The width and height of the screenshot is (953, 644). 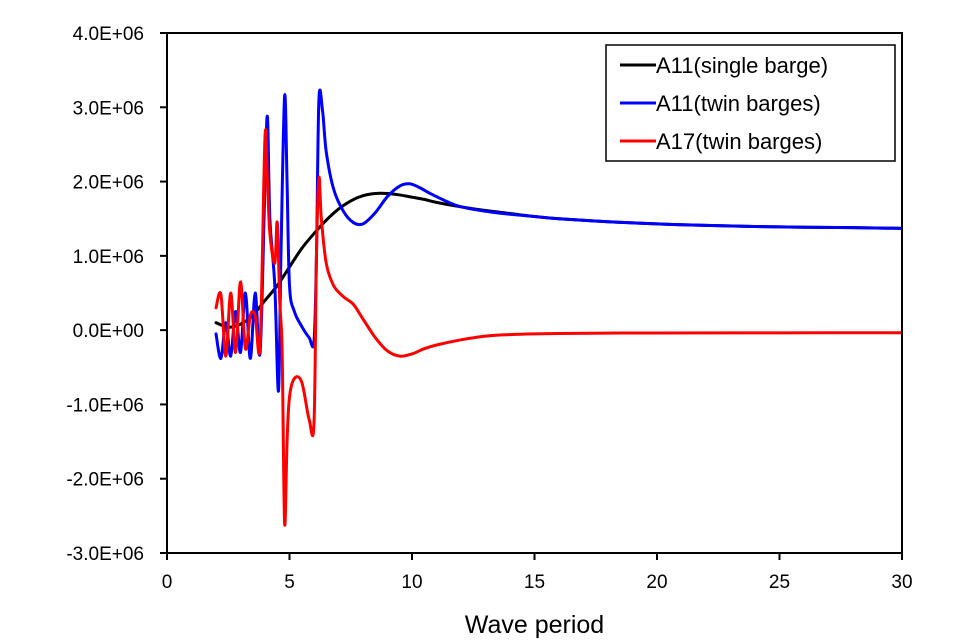 What do you see at coordinates (739, 141) in the screenshot?
I see `legend-label: A17(twin barges)` at bounding box center [739, 141].